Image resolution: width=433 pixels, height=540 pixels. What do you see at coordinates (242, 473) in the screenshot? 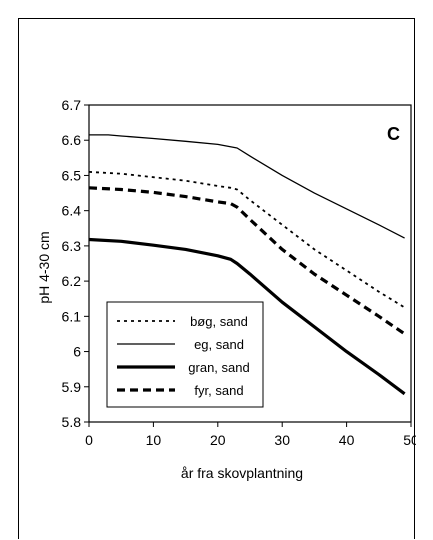
I see `x-axis-label: år fra skovplantning` at bounding box center [242, 473].